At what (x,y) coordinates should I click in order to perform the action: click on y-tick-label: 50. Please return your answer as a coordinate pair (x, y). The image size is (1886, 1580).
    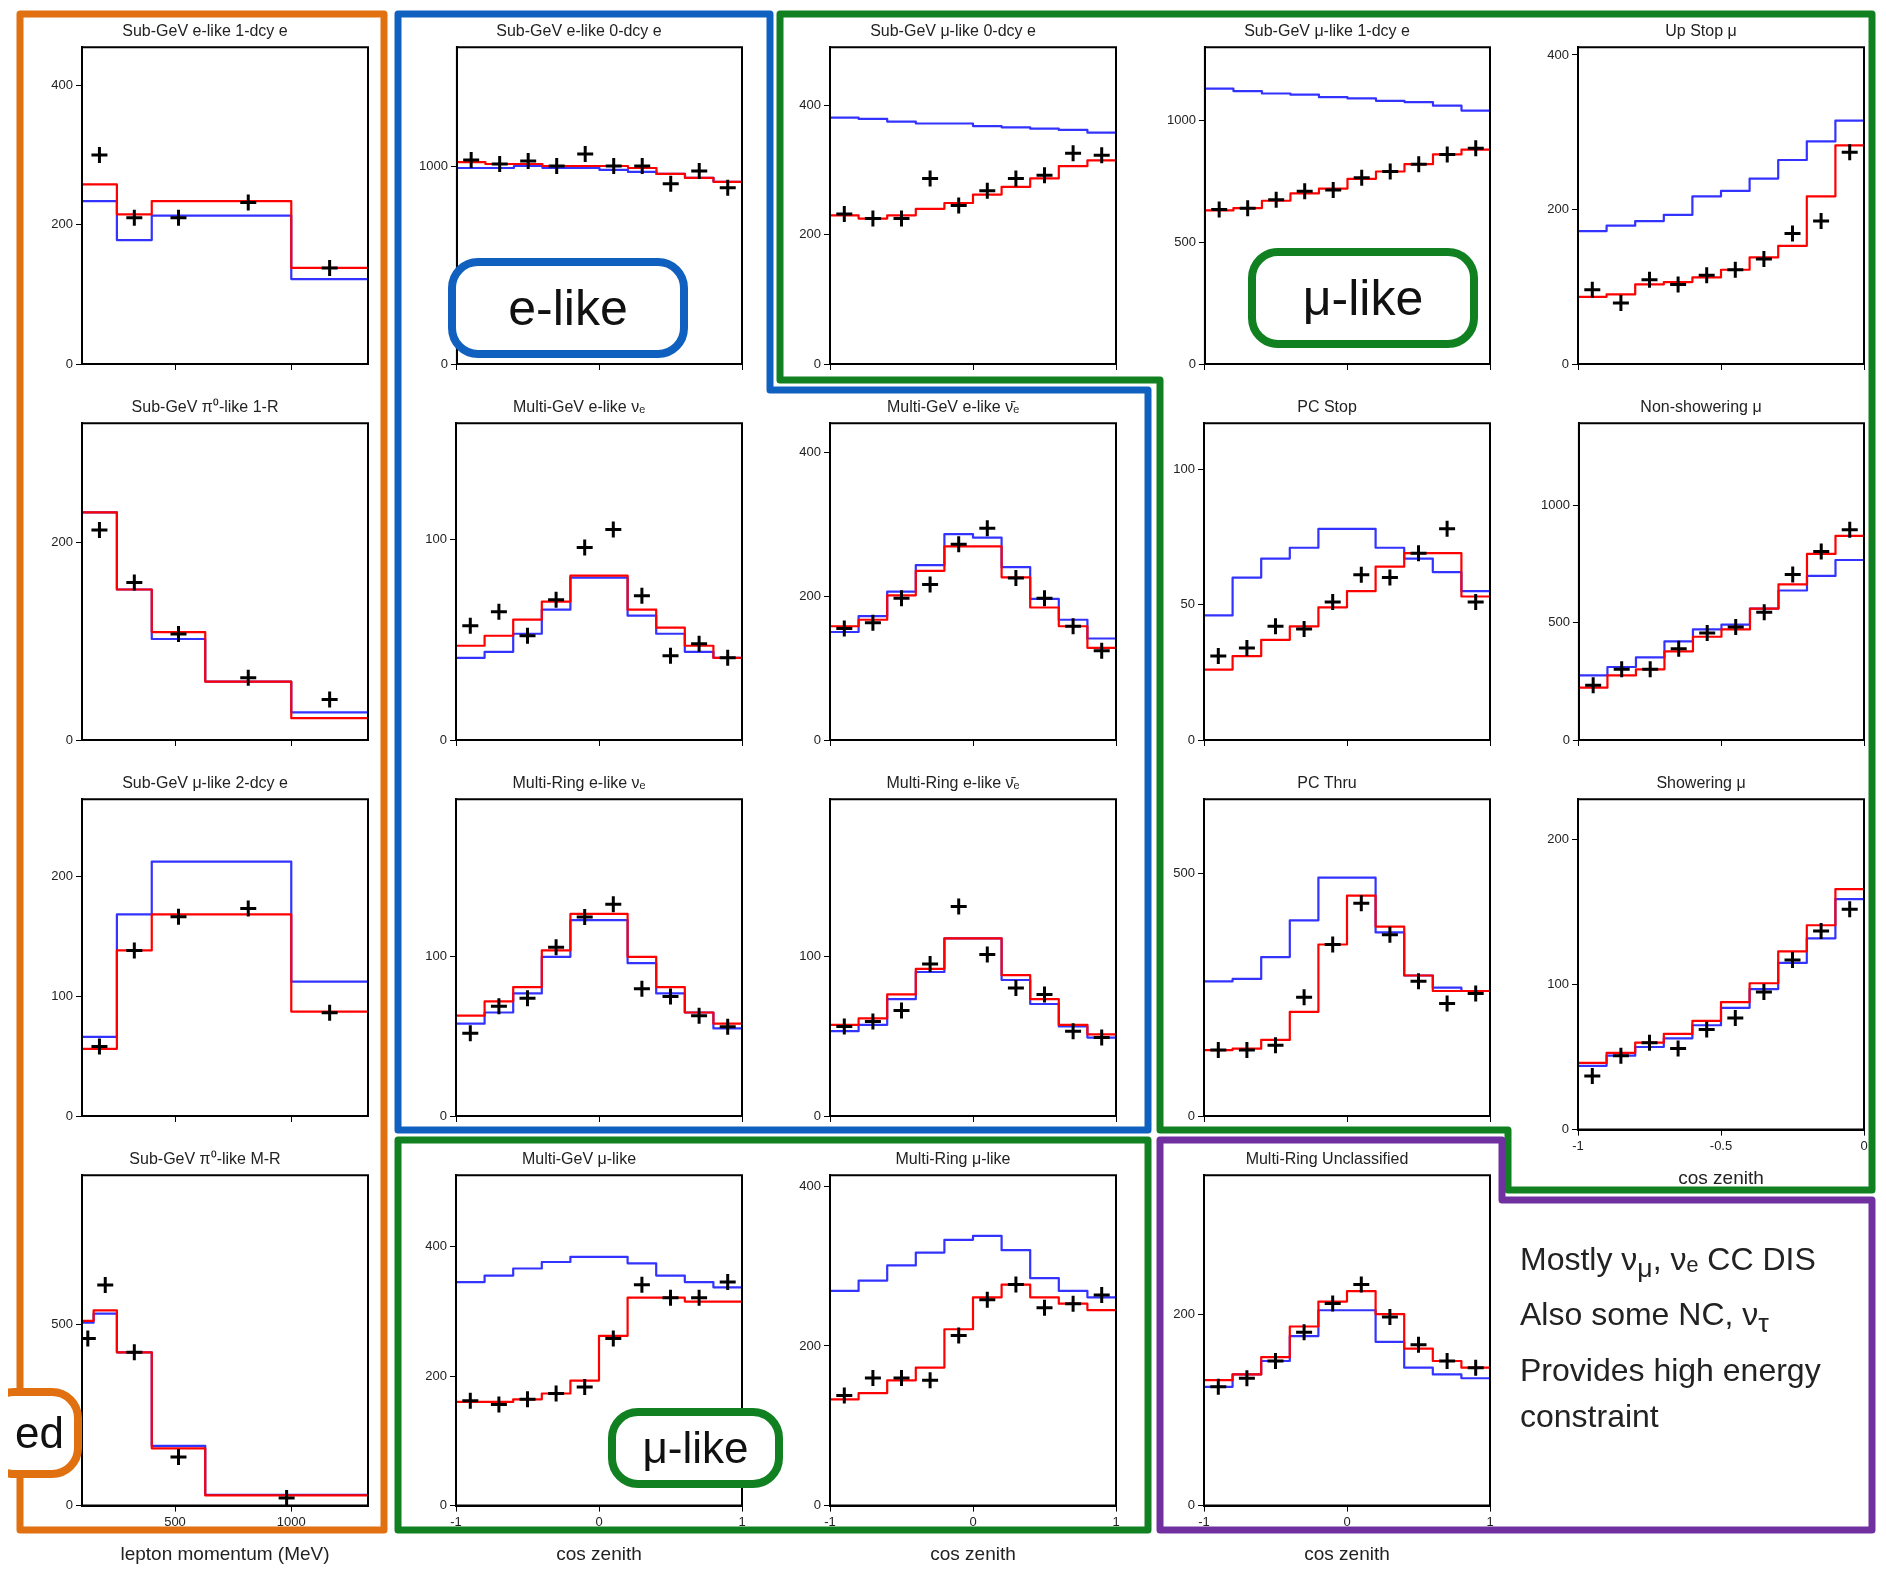
    Looking at the image, I should click on (1187, 604).